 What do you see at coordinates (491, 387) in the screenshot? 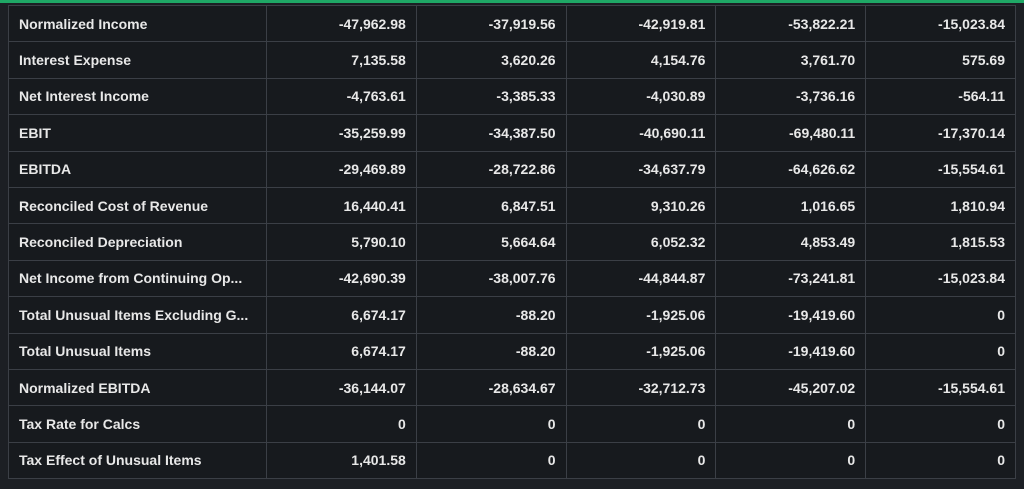
I see `value-cell: -28,634.67` at bounding box center [491, 387].